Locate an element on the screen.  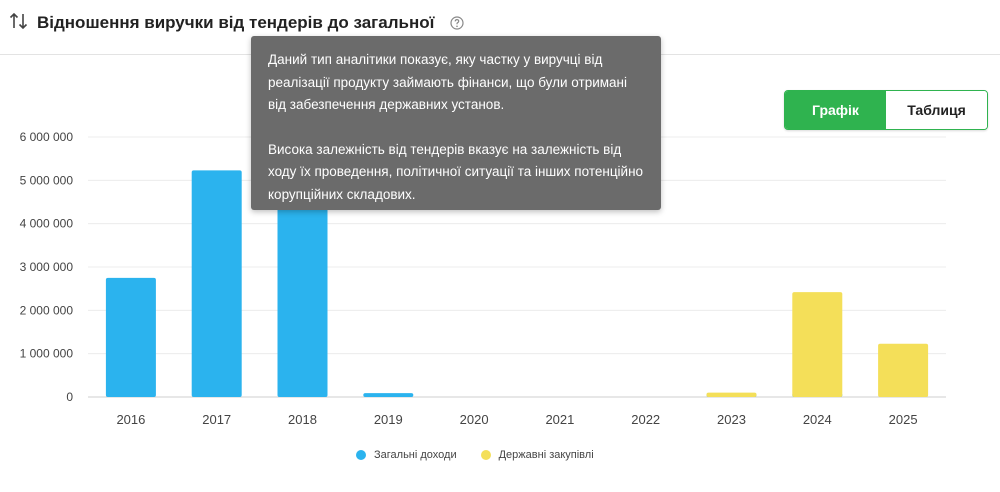
y-tick-label: 1 000 000 is located at coordinates (47, 354).